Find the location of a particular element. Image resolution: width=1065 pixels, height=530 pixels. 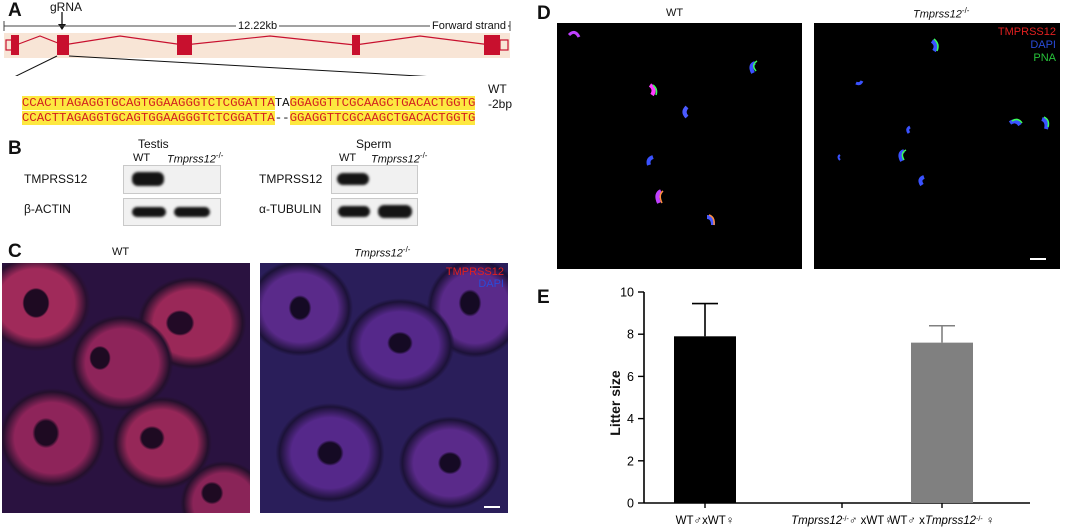

sperm-blot-loading is located at coordinates (374, 212).